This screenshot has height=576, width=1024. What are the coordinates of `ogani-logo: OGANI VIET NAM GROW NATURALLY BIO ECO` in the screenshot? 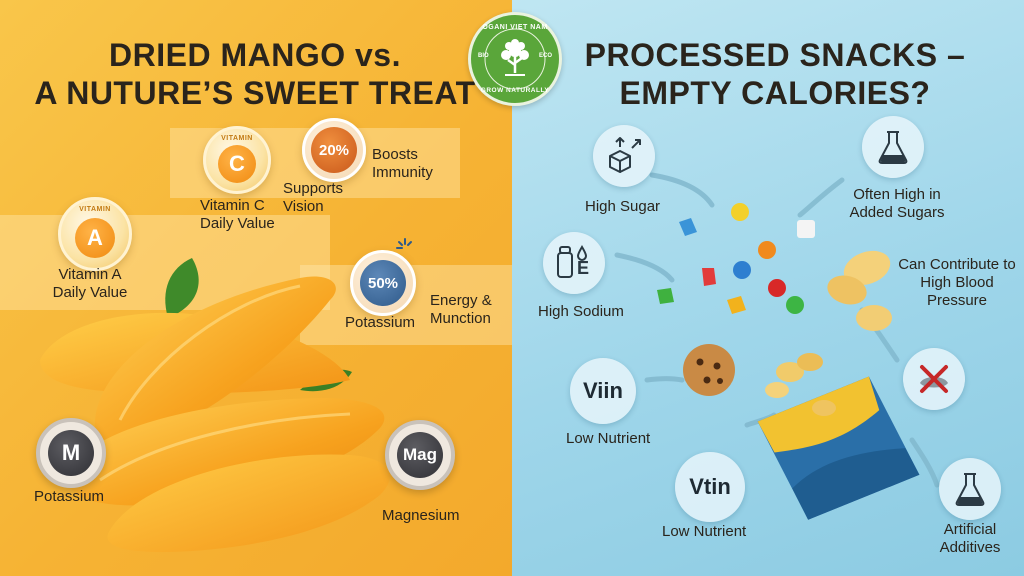 It's located at (515, 59).